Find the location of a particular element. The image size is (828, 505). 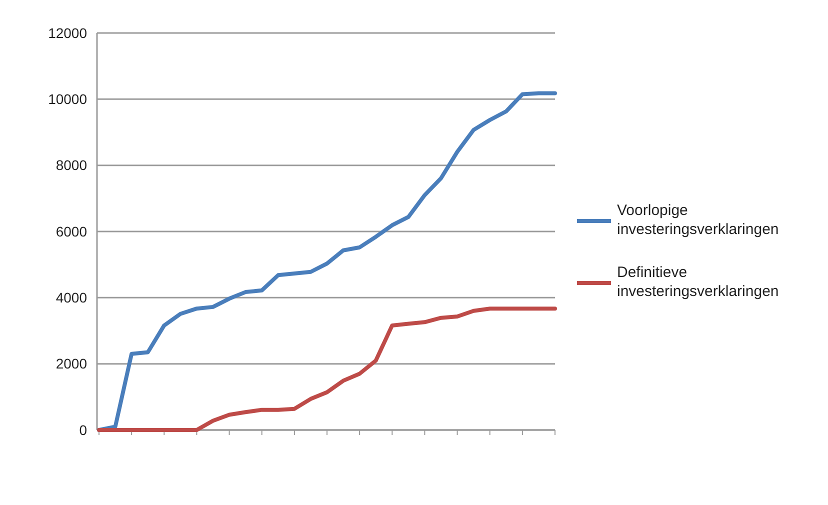

y-tick-label: 10000 is located at coordinates (68, 99).